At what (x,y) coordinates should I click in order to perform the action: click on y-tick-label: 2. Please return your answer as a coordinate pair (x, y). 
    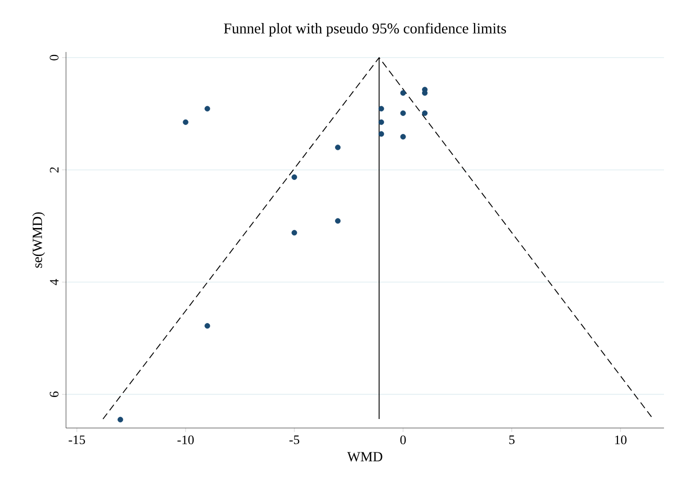
    Looking at the image, I should click on (54, 170).